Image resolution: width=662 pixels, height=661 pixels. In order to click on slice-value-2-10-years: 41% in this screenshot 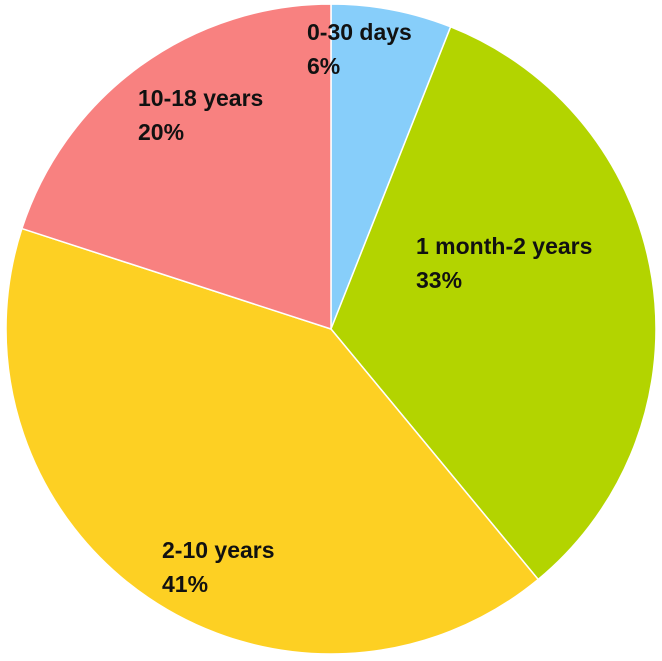, I will do `click(185, 584)`.